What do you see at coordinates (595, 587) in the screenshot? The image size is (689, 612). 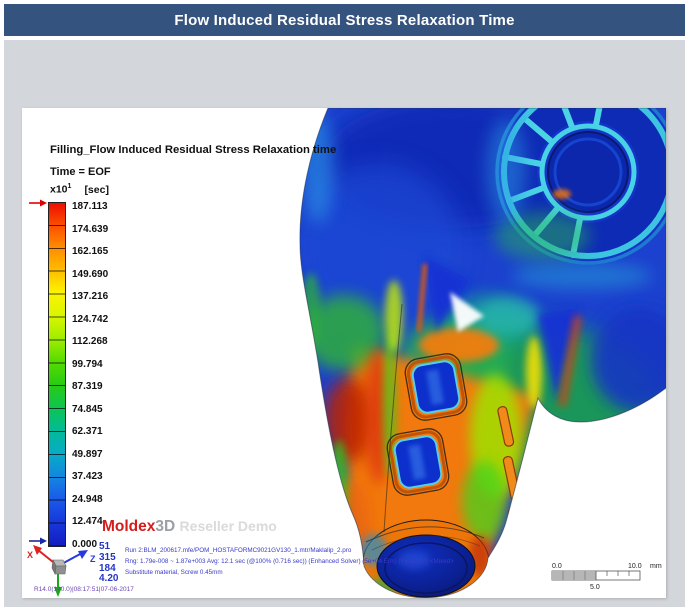 I see `ruler-mid-label: 5.0` at bounding box center [595, 587].